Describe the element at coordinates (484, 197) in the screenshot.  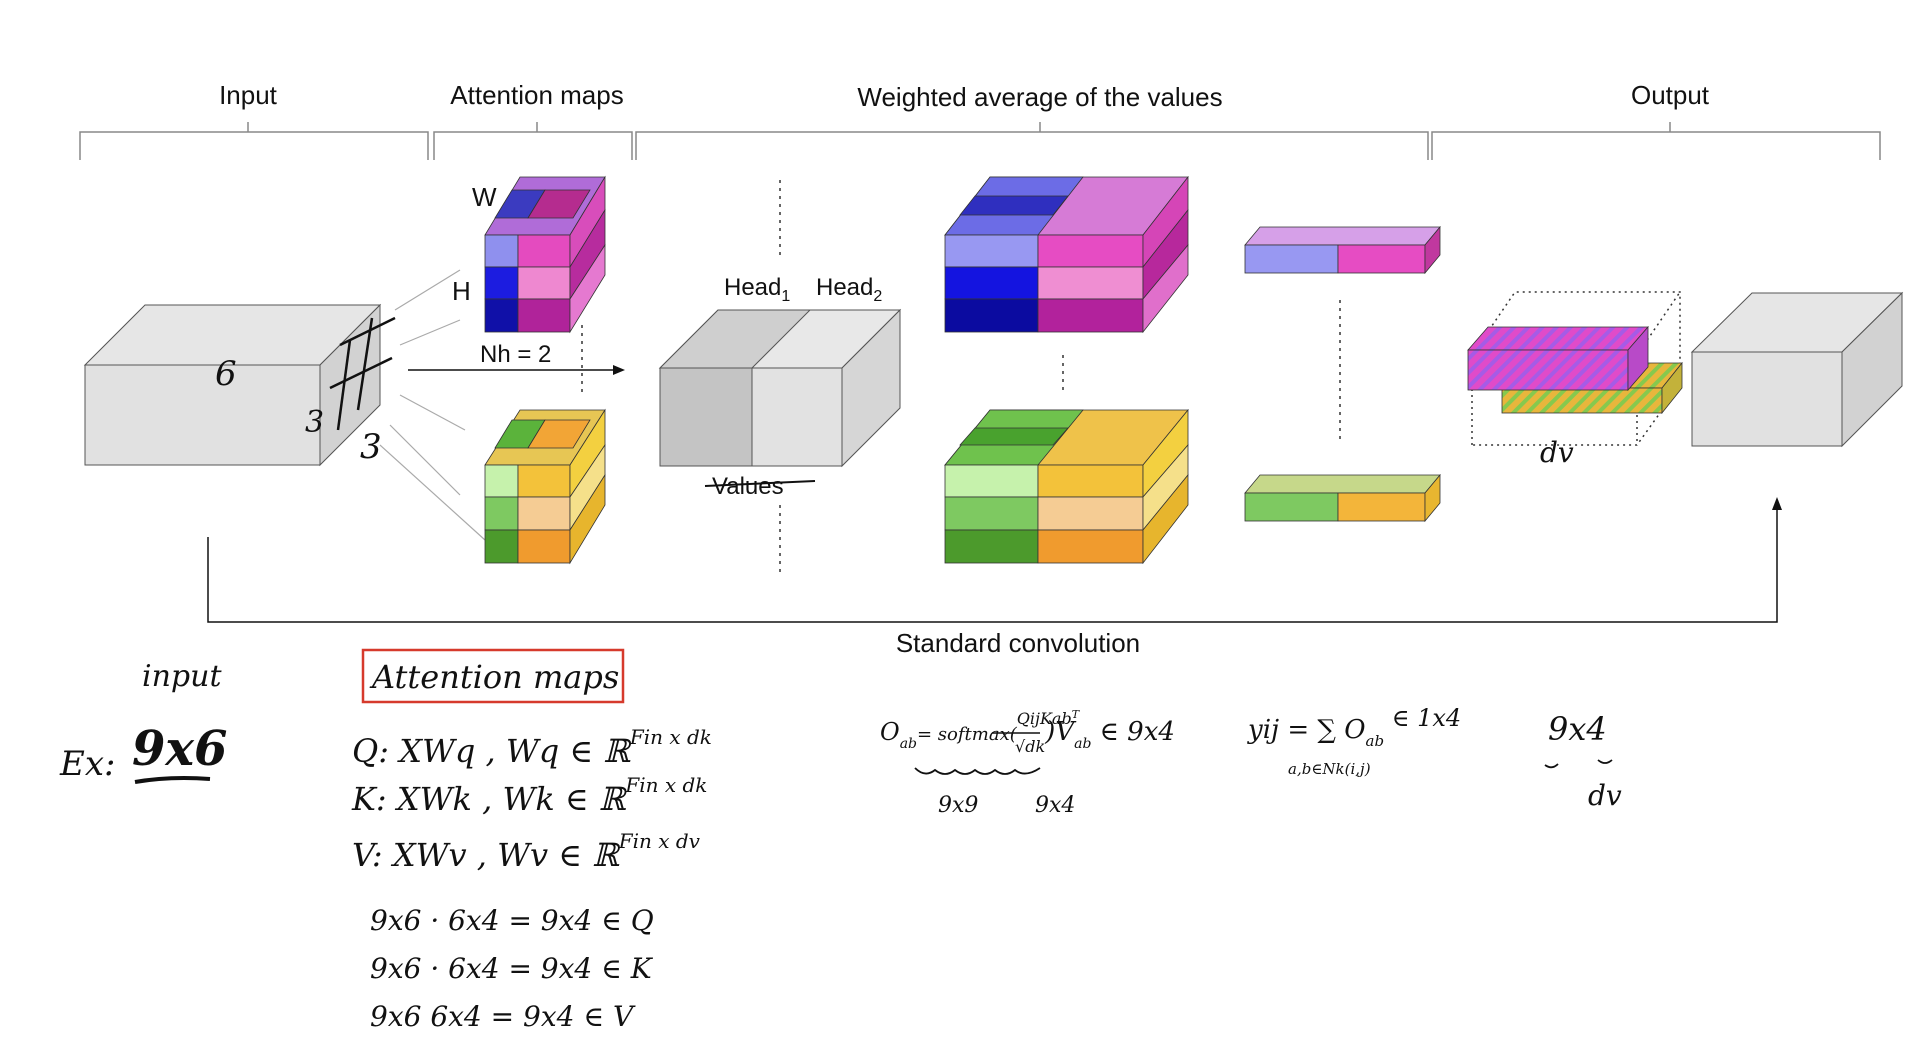
I see `attention-w-label: W` at that location.